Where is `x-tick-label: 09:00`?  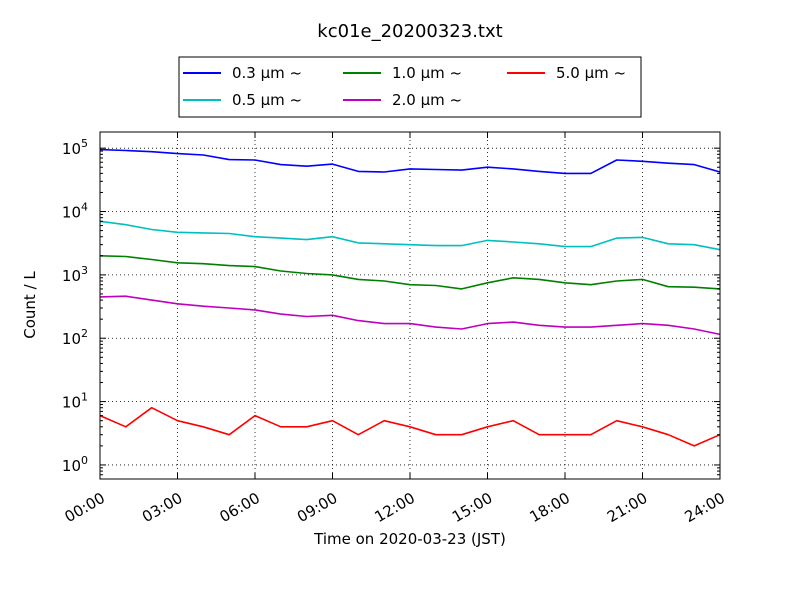 x-tick-label: 09:00 is located at coordinates (317, 507).